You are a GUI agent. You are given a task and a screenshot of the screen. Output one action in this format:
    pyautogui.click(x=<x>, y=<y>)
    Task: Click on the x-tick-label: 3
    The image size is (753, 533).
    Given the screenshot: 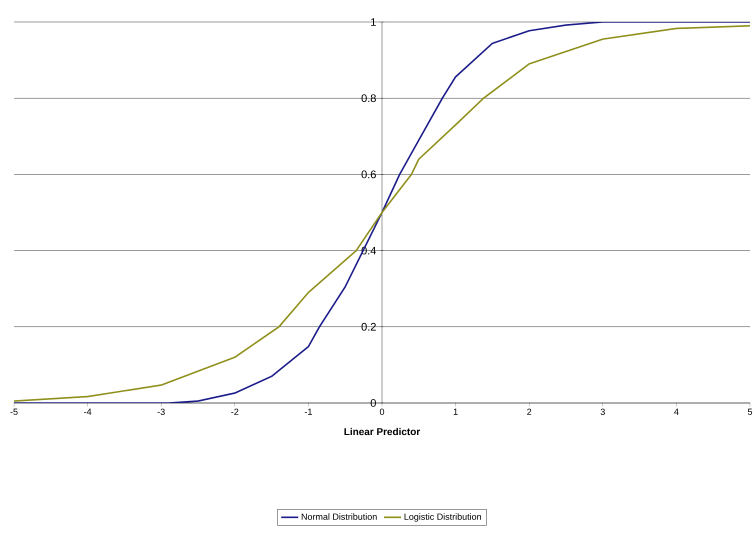 What is the action you would take?
    pyautogui.click(x=602, y=411)
    